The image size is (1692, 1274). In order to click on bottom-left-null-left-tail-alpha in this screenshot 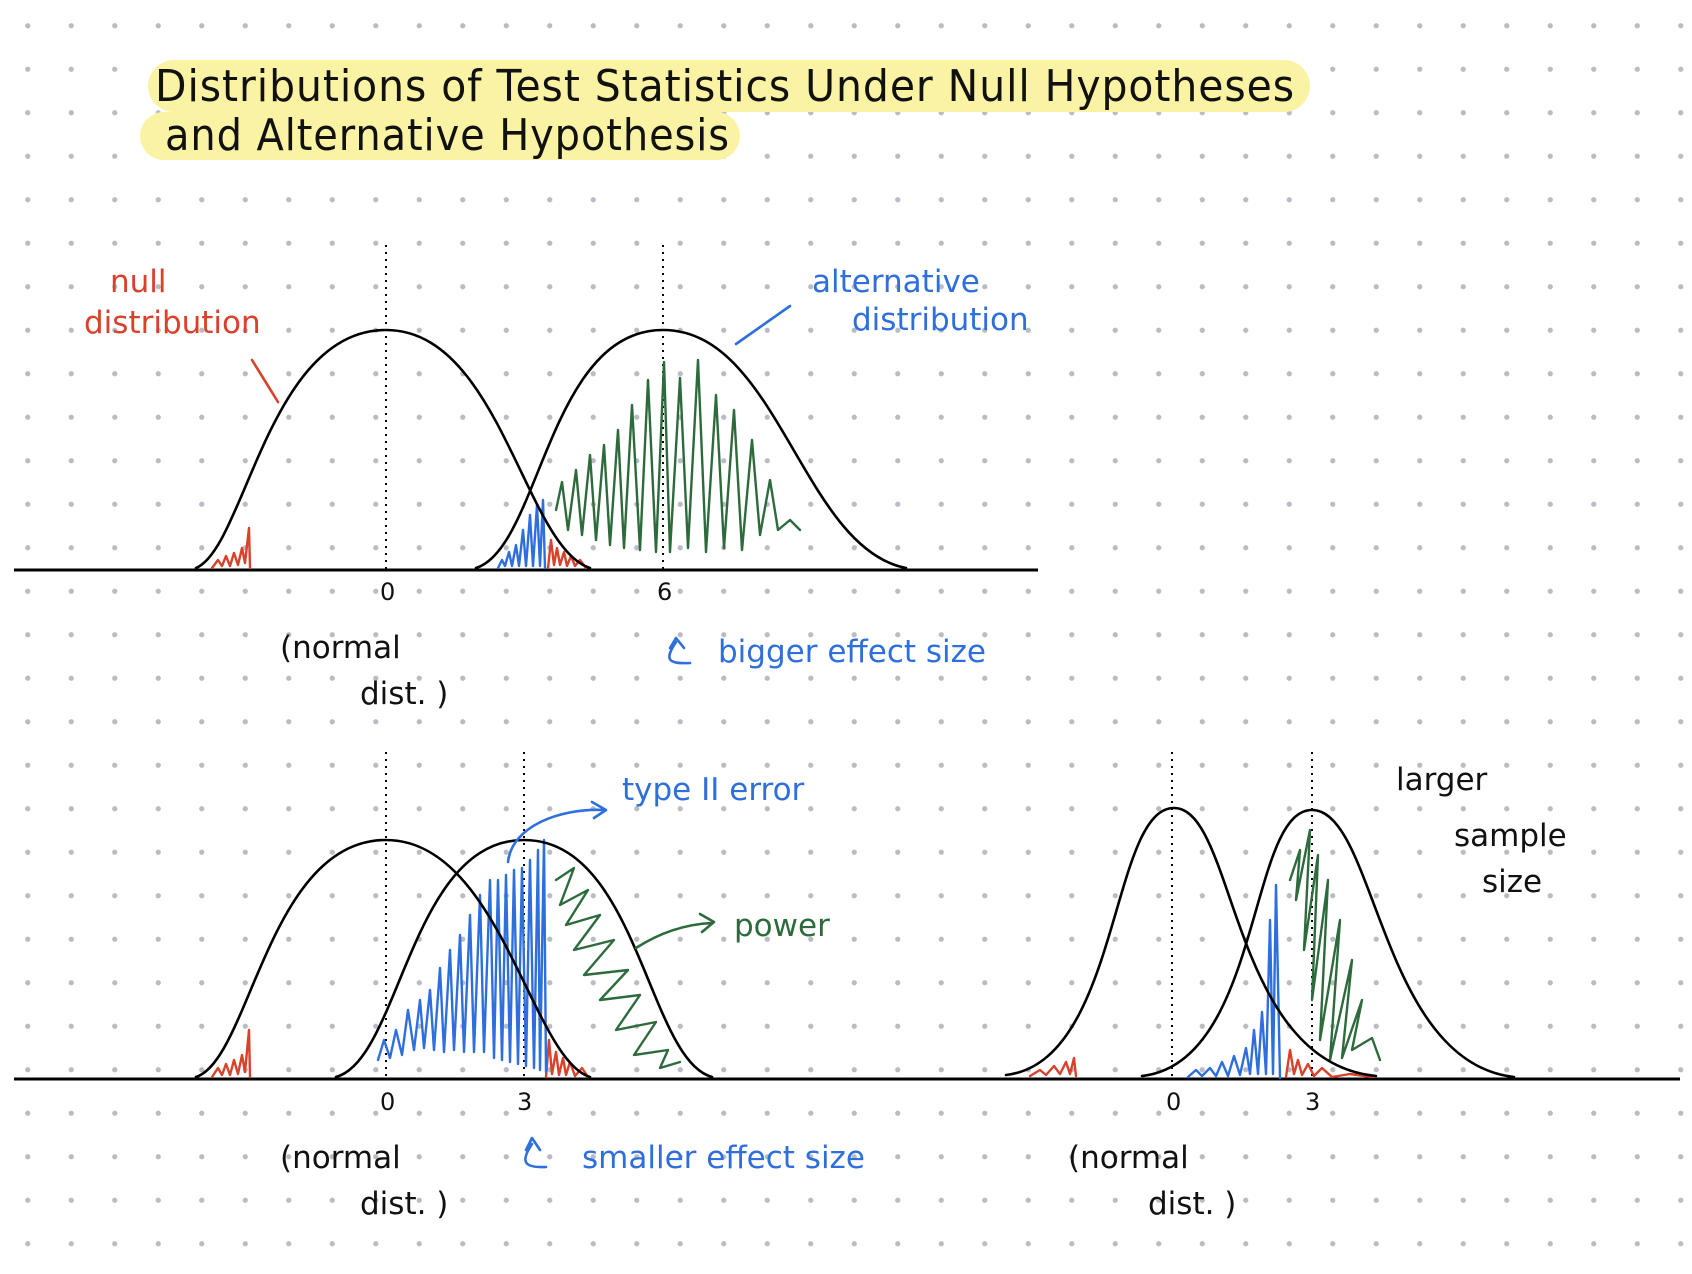, I will do `click(231, 1053)`.